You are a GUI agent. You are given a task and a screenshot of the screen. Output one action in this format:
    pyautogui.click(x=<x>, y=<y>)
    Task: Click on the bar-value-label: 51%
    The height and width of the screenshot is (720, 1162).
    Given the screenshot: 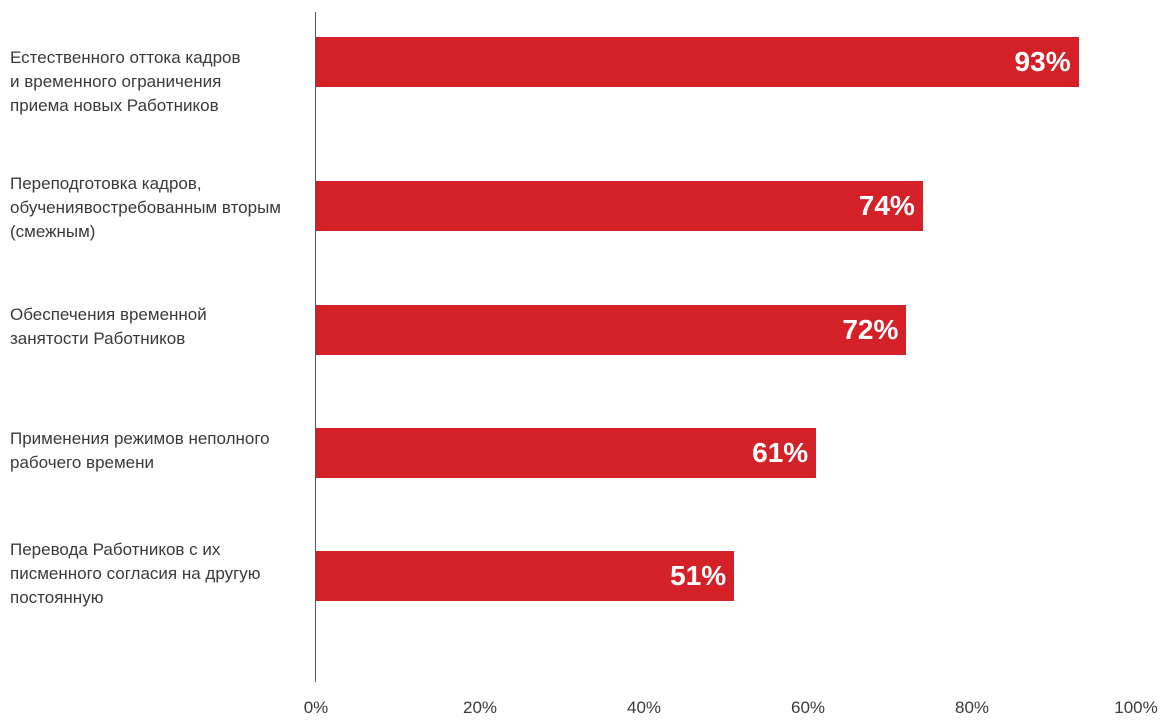 What is the action you would take?
    pyautogui.click(x=698, y=575)
    